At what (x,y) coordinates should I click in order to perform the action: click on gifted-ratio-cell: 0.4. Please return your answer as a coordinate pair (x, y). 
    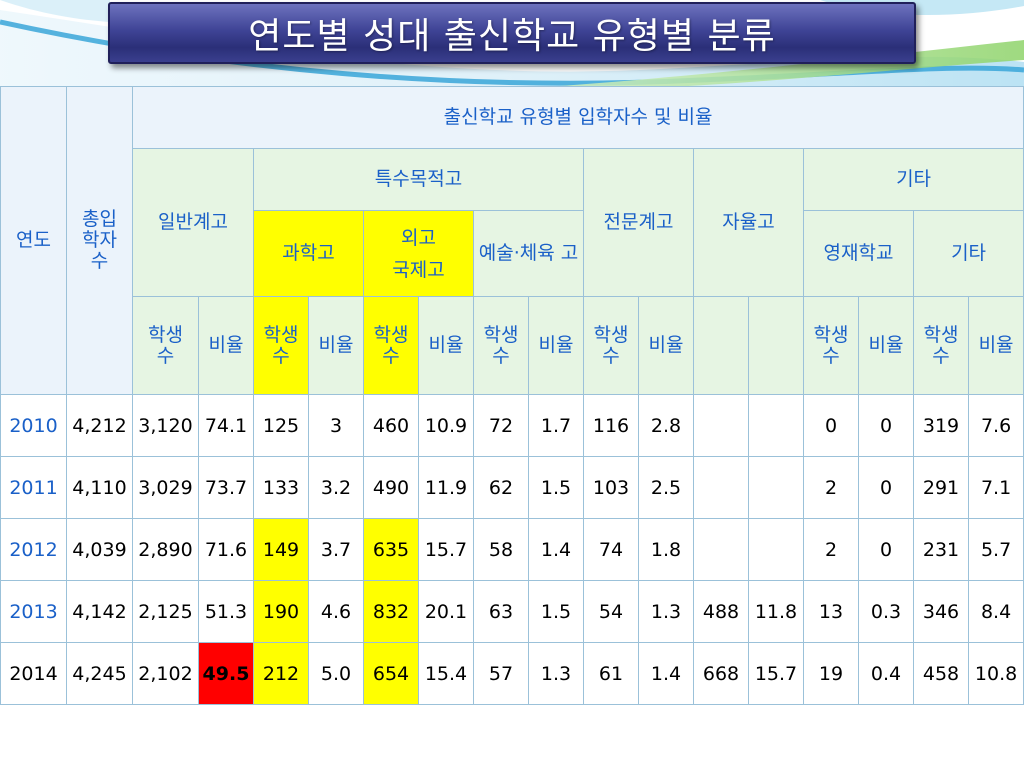
    Looking at the image, I should click on (886, 673).